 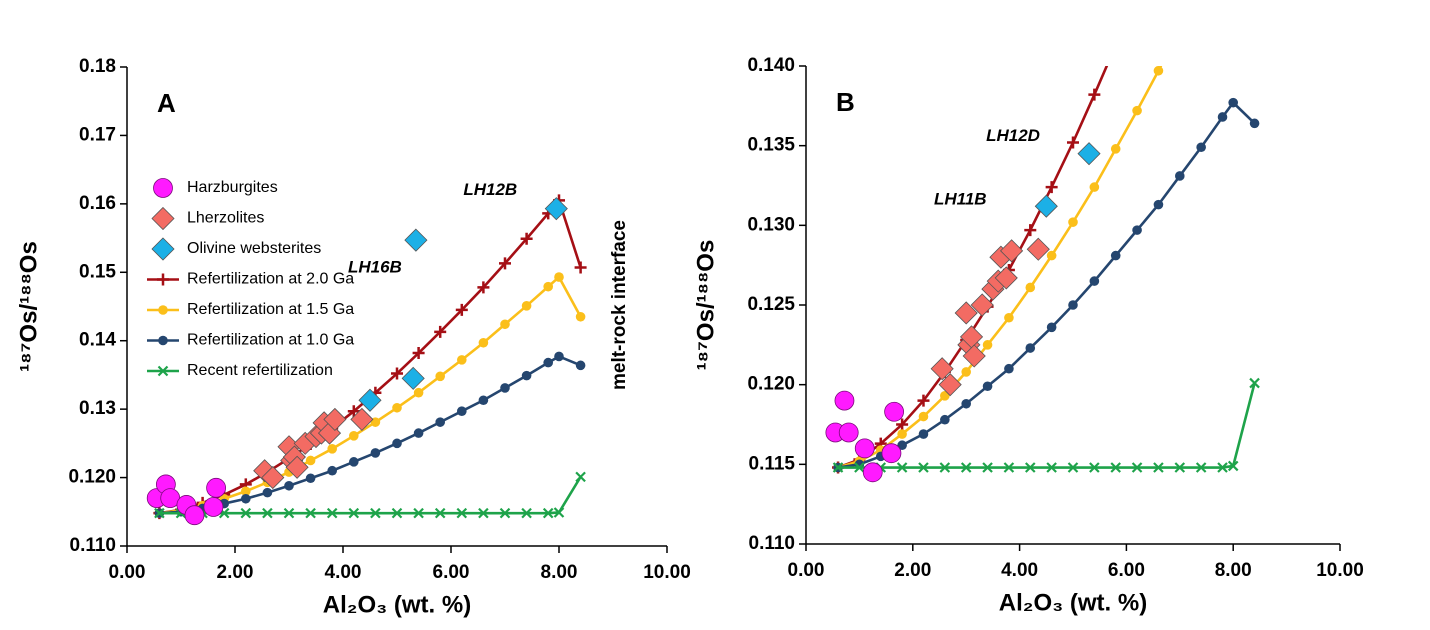 I want to click on y-tick-label: 0.115, so click(x=772, y=463).